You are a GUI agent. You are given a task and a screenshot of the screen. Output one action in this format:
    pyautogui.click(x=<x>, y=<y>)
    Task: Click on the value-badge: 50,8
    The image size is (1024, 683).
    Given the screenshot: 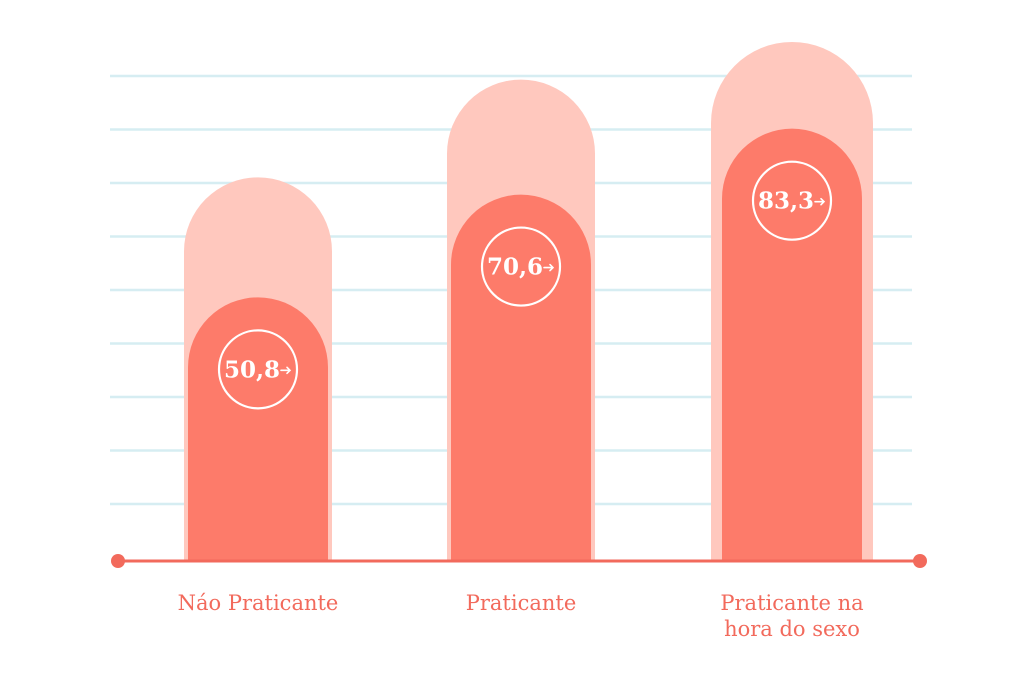 What is the action you would take?
    pyautogui.click(x=258, y=369)
    